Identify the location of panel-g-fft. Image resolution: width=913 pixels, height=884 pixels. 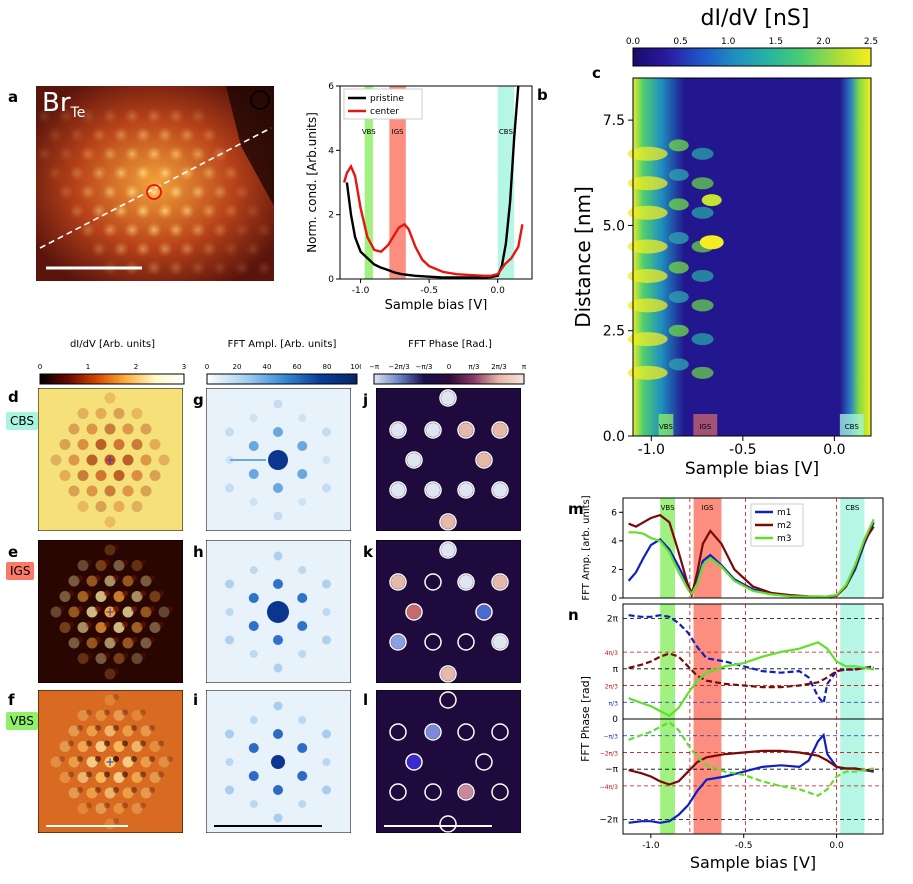
(278, 459).